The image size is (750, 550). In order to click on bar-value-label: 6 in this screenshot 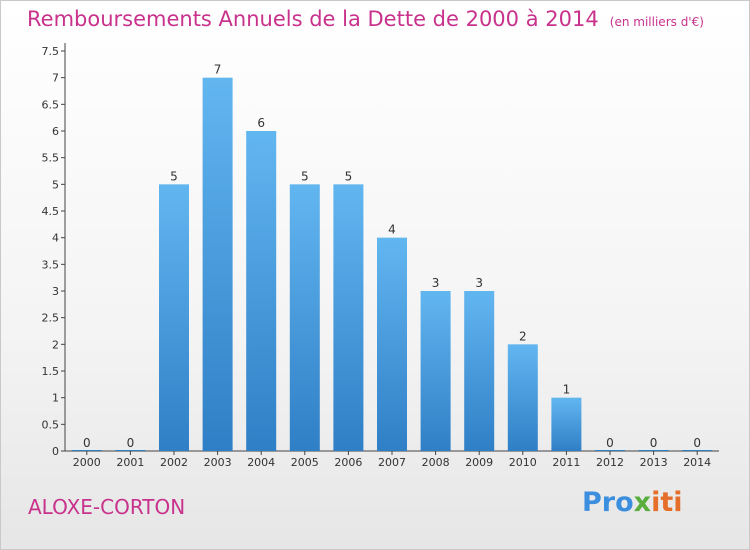, I will do `click(261, 123)`.